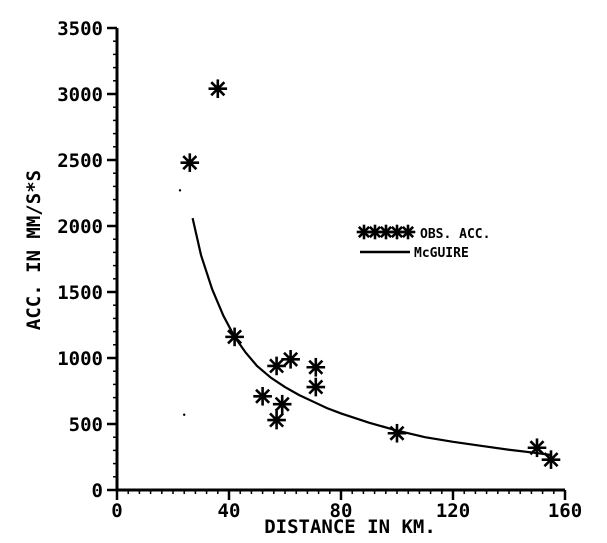 The width and height of the screenshot is (607, 543). I want to click on y-tick-label: 3500, so click(80, 29).